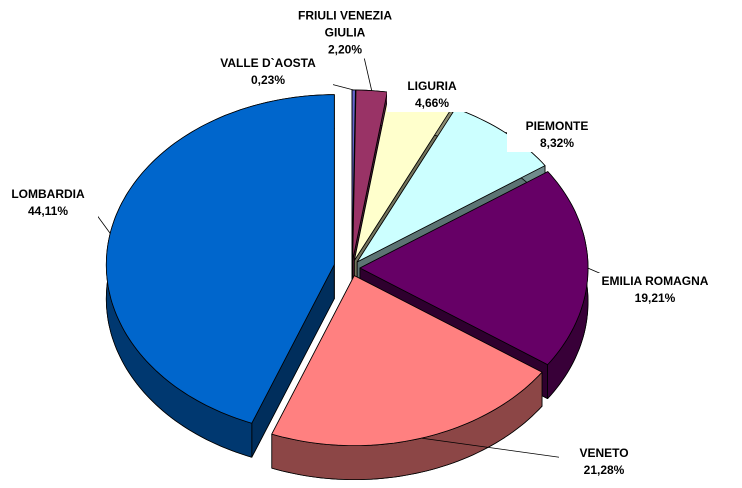 This screenshot has width=742, height=488. Describe the element at coordinates (655, 281) in the screenshot. I see `category-name: EMILIA ROMAGNA` at that location.